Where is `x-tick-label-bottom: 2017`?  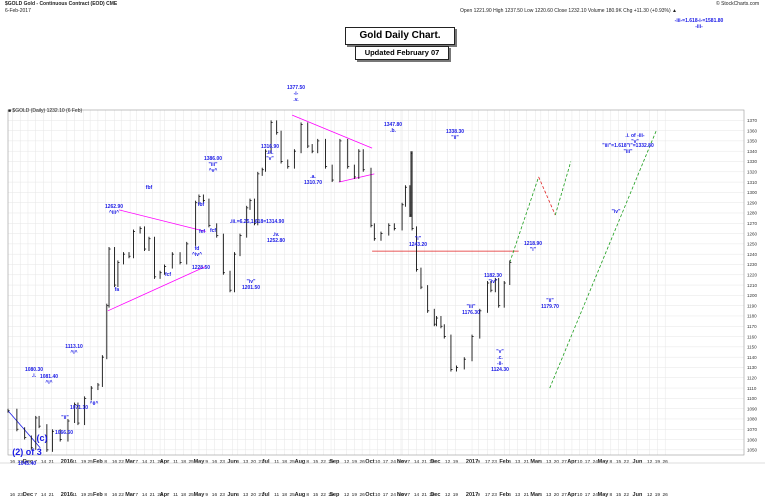
x-tick-label-bottom: 2017 is located at coordinates (472, 495).